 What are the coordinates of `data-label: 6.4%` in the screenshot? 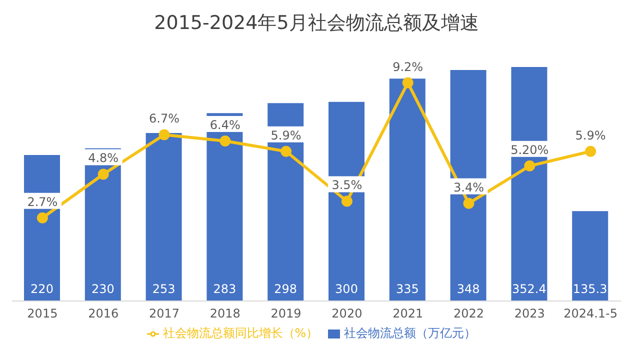 It's located at (225, 125).